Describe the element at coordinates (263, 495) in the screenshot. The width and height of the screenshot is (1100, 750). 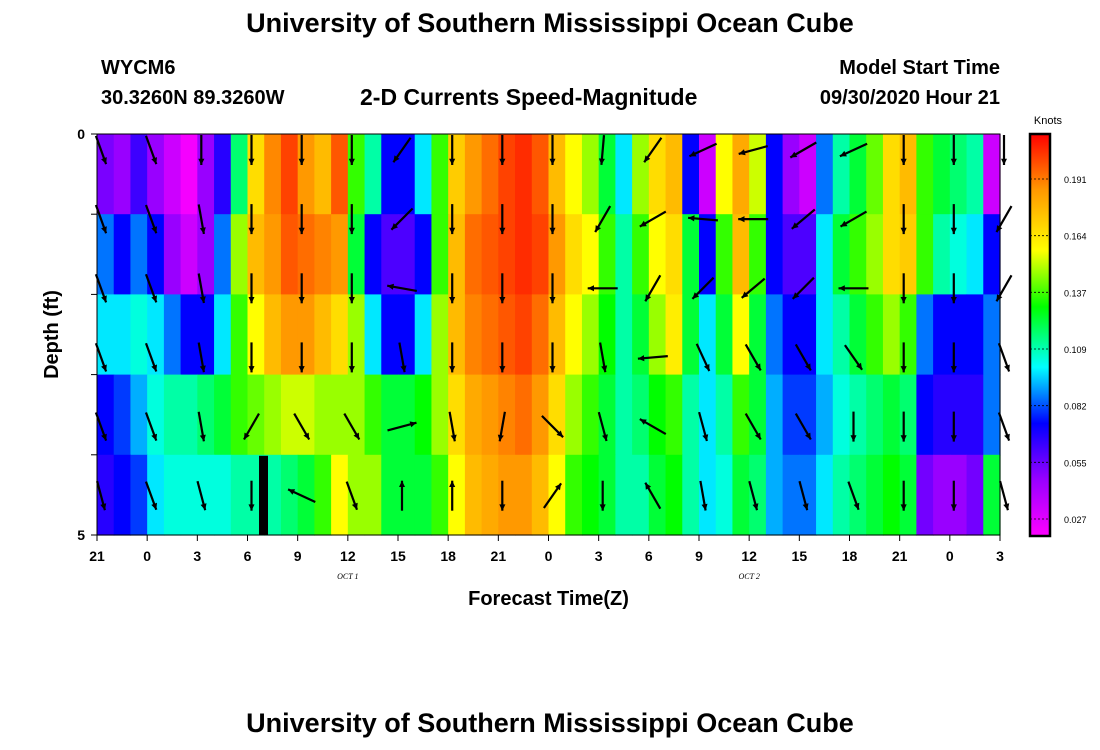
I see `no-data-cell` at that location.